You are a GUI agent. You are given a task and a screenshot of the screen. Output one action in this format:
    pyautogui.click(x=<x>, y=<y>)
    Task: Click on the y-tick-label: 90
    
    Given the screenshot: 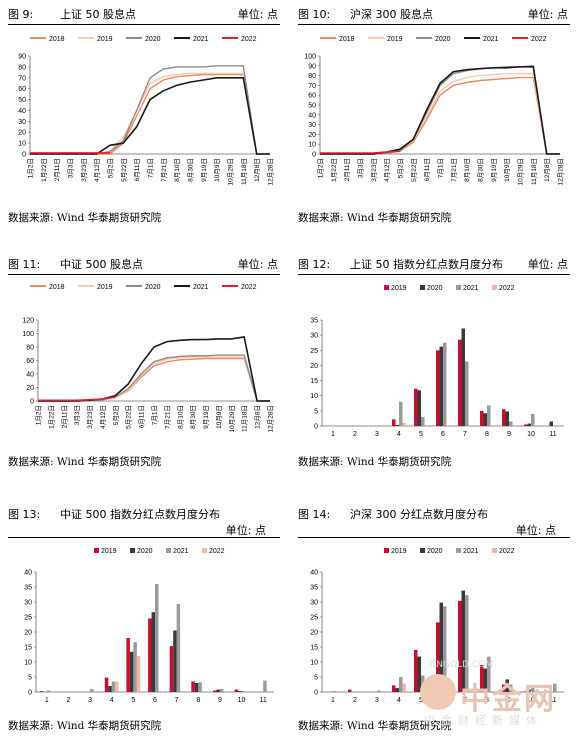 What is the action you would take?
    pyautogui.click(x=312, y=66)
    